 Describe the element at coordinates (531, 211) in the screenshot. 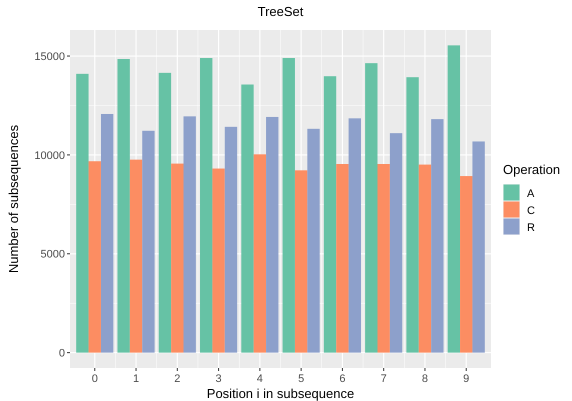

I see `legend-label: C` at that location.